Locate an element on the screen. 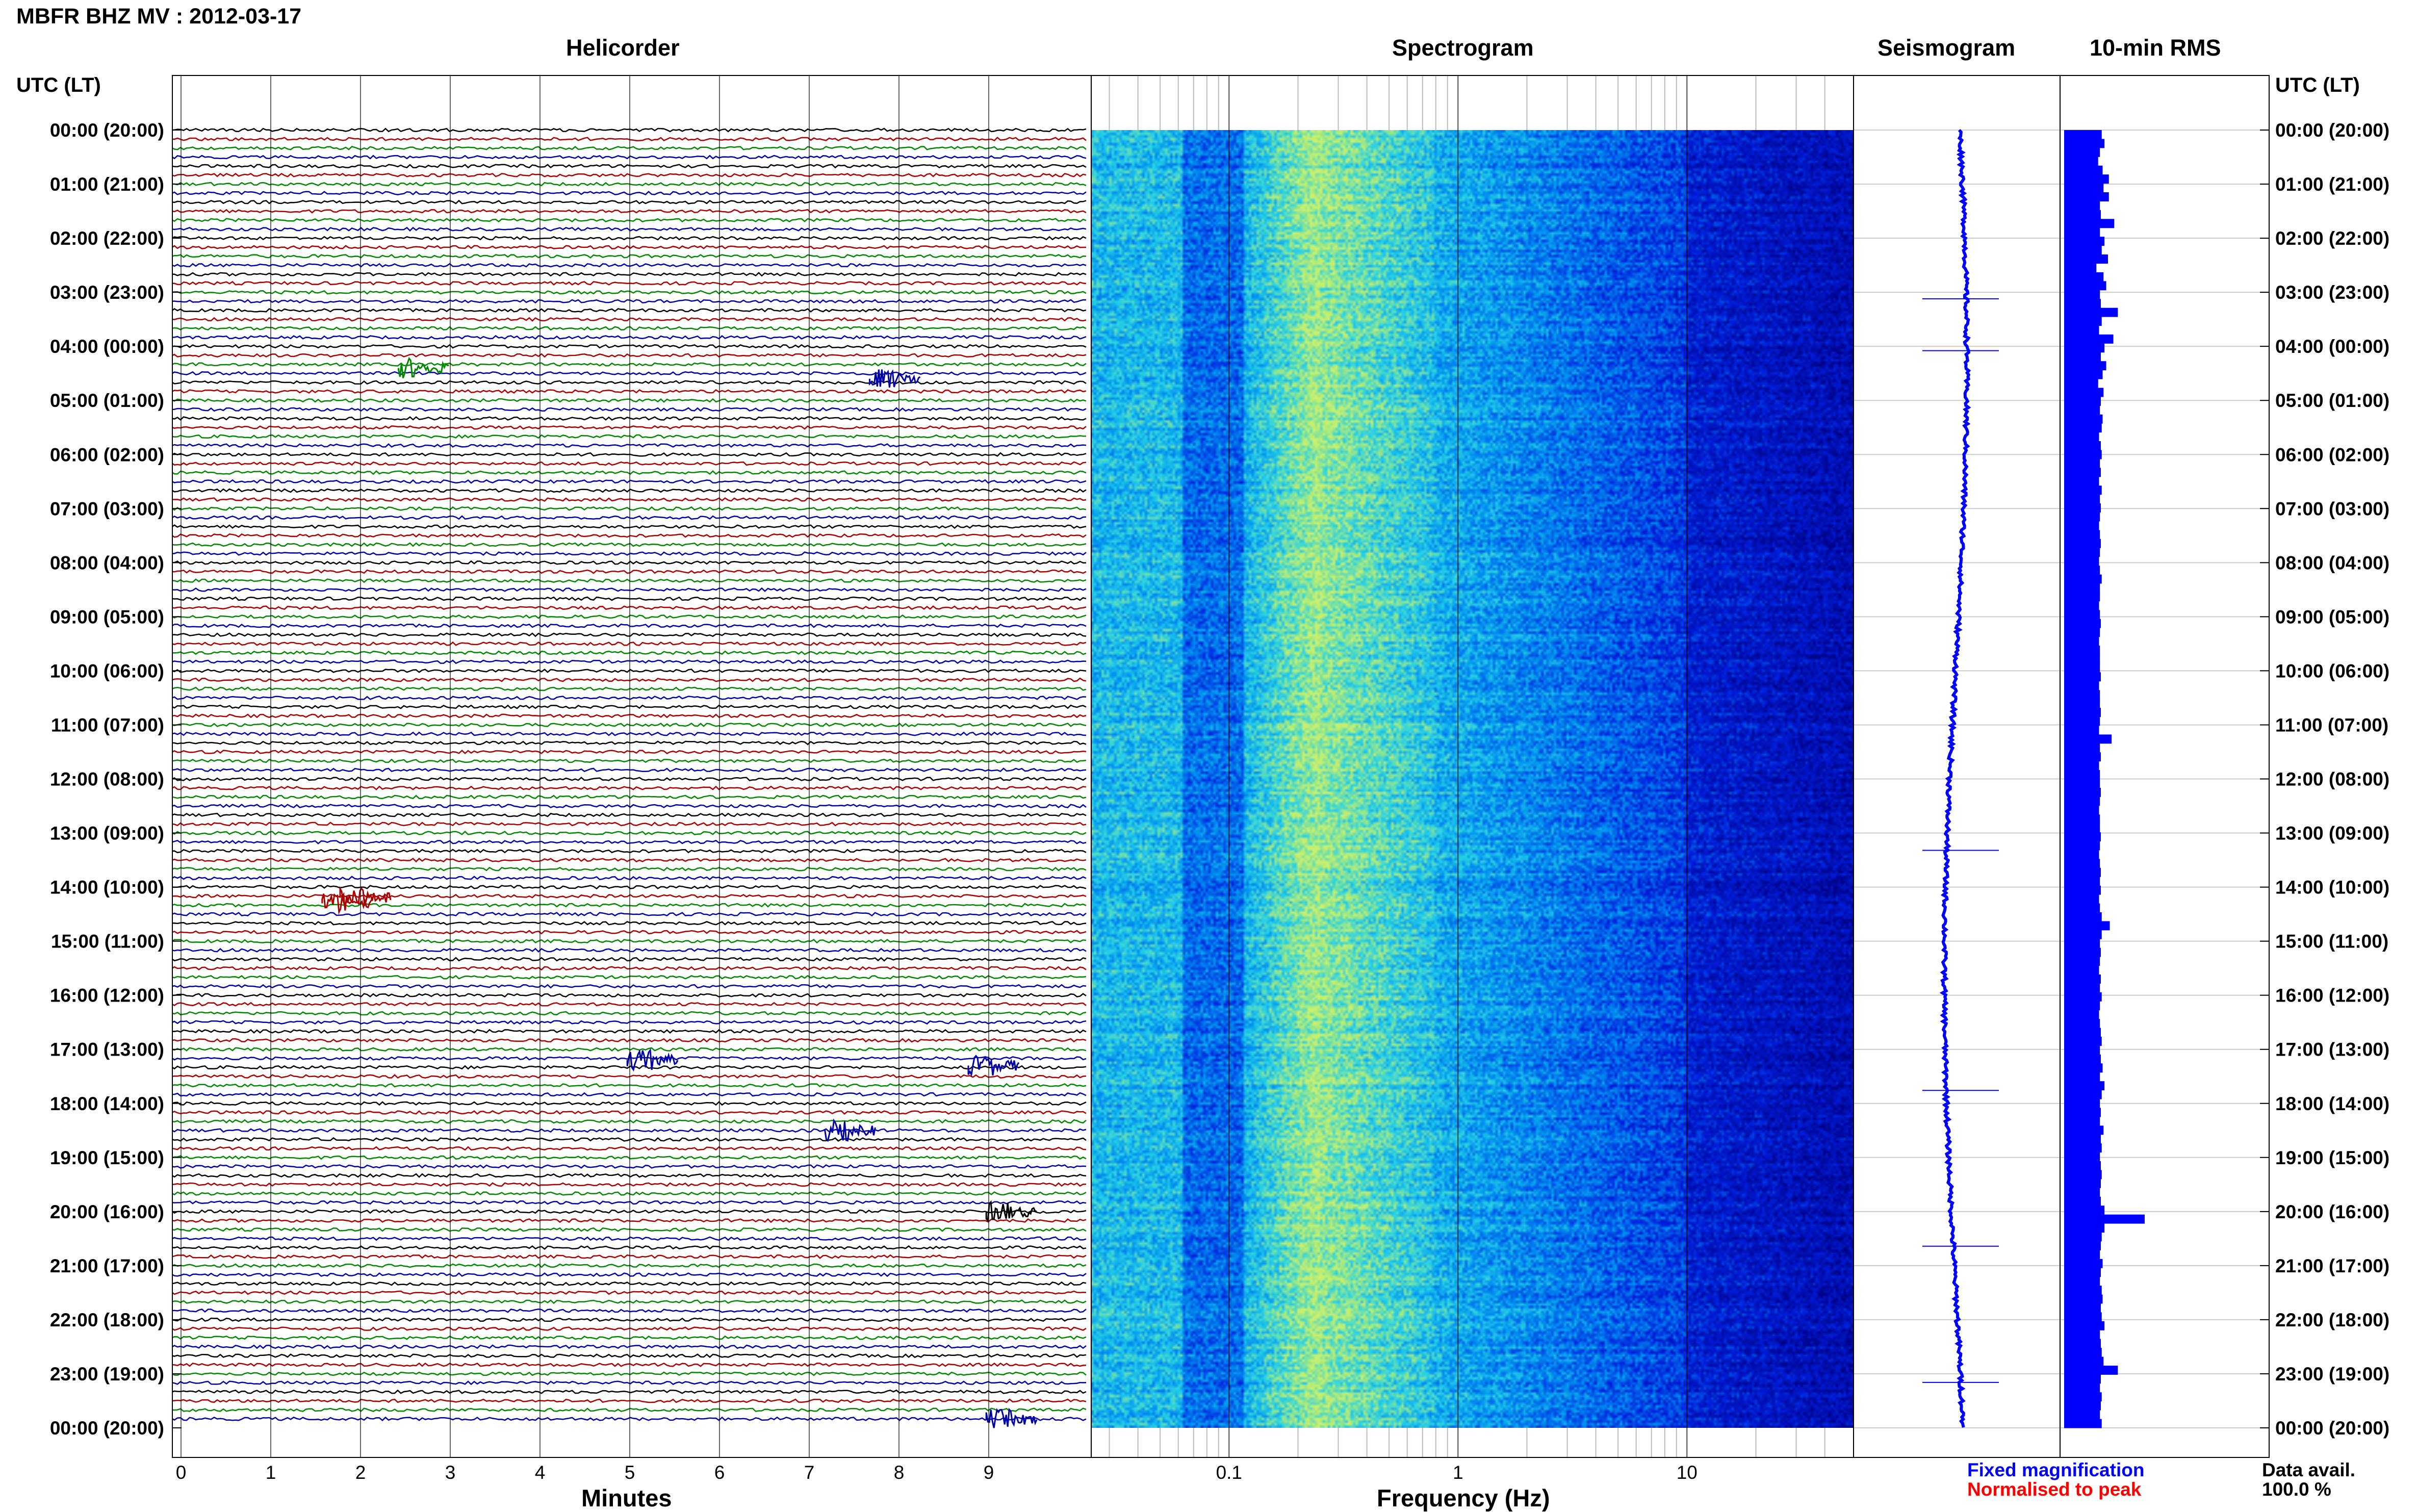  time-label: 22:00 (18:00) is located at coordinates (107, 1320).